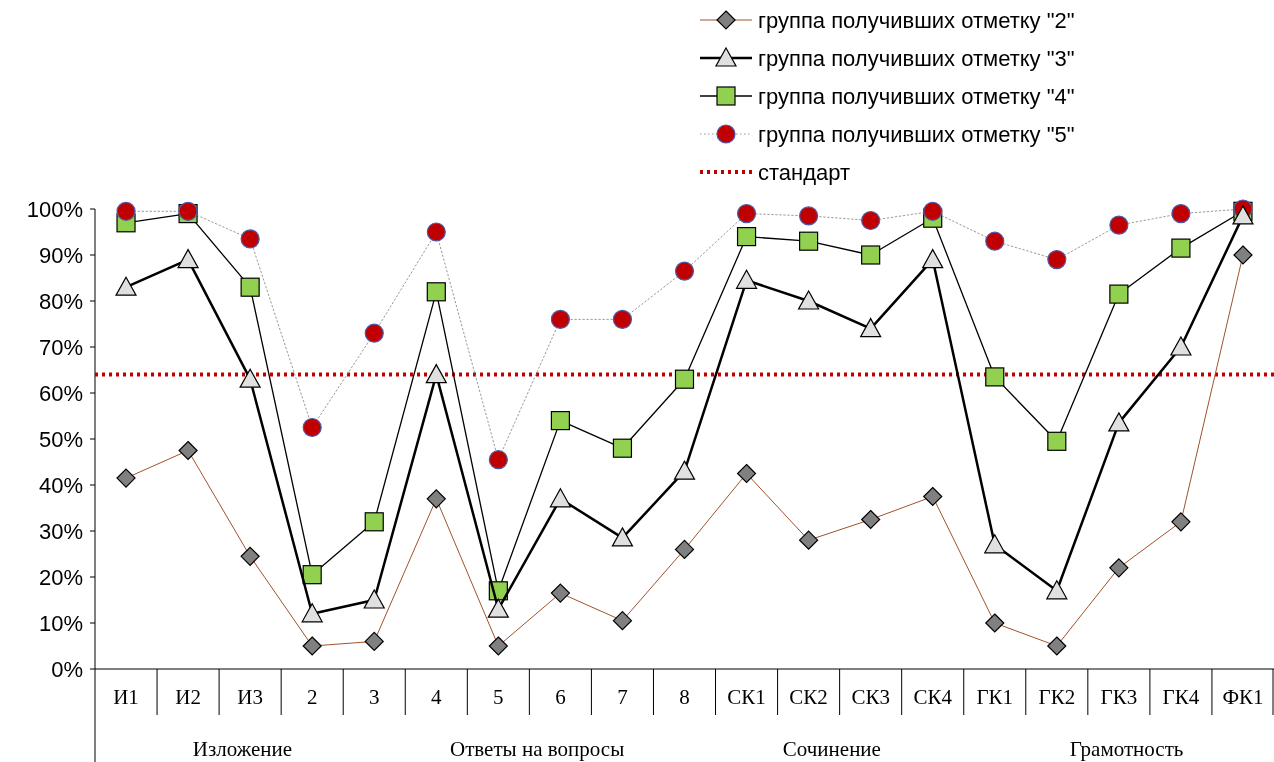 Image resolution: width=1274 pixels, height=762 pixels. Describe the element at coordinates (1119, 697) in the screenshot. I see `x-tick-label: ГК3` at that location.